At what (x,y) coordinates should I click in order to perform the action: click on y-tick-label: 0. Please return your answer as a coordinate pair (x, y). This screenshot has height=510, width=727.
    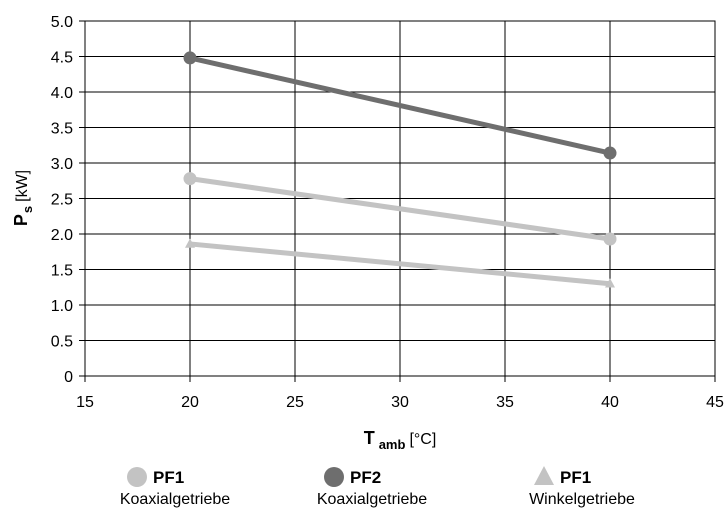
    Looking at the image, I should click on (68, 377).